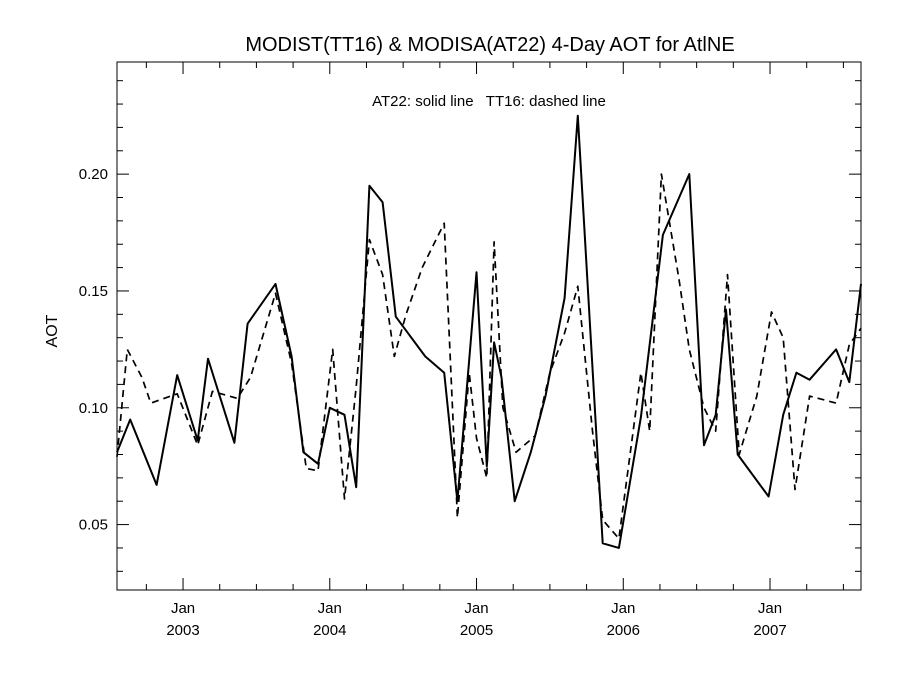  I want to click on x-tick-year-label: 2004, so click(329, 630).